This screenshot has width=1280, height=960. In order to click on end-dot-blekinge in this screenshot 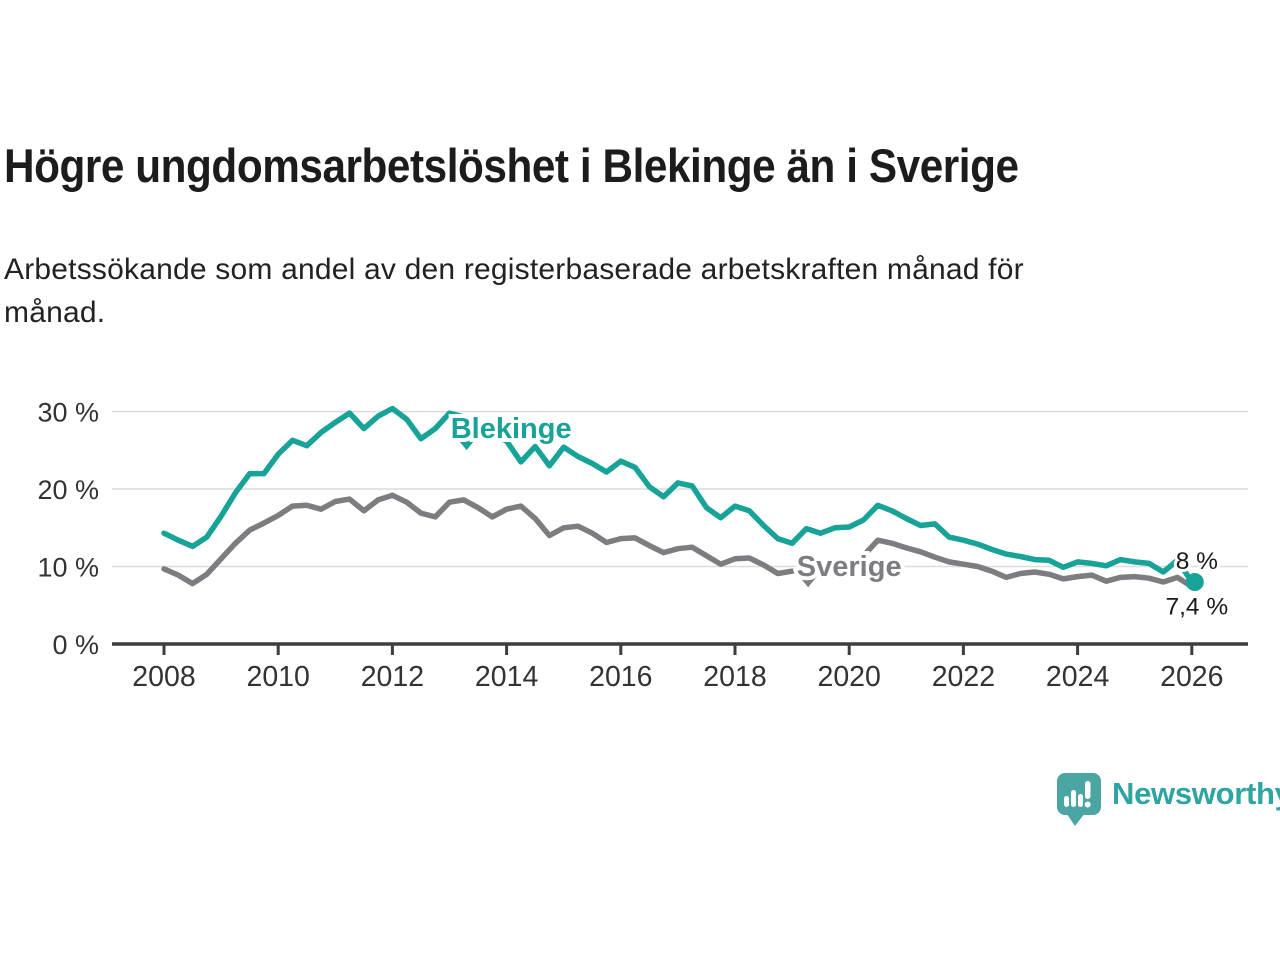, I will do `click(1194, 582)`.